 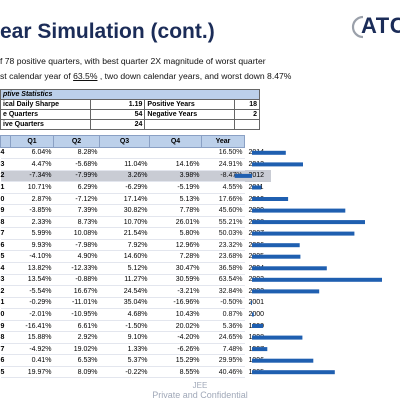 I want to click on stats-row: ive Quarters 24, so click(x=130, y=124).